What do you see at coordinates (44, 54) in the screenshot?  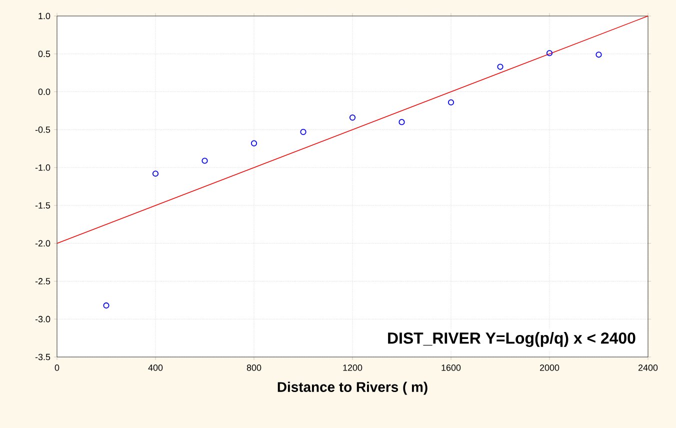 I see `y-tick-label: 0.5` at bounding box center [44, 54].